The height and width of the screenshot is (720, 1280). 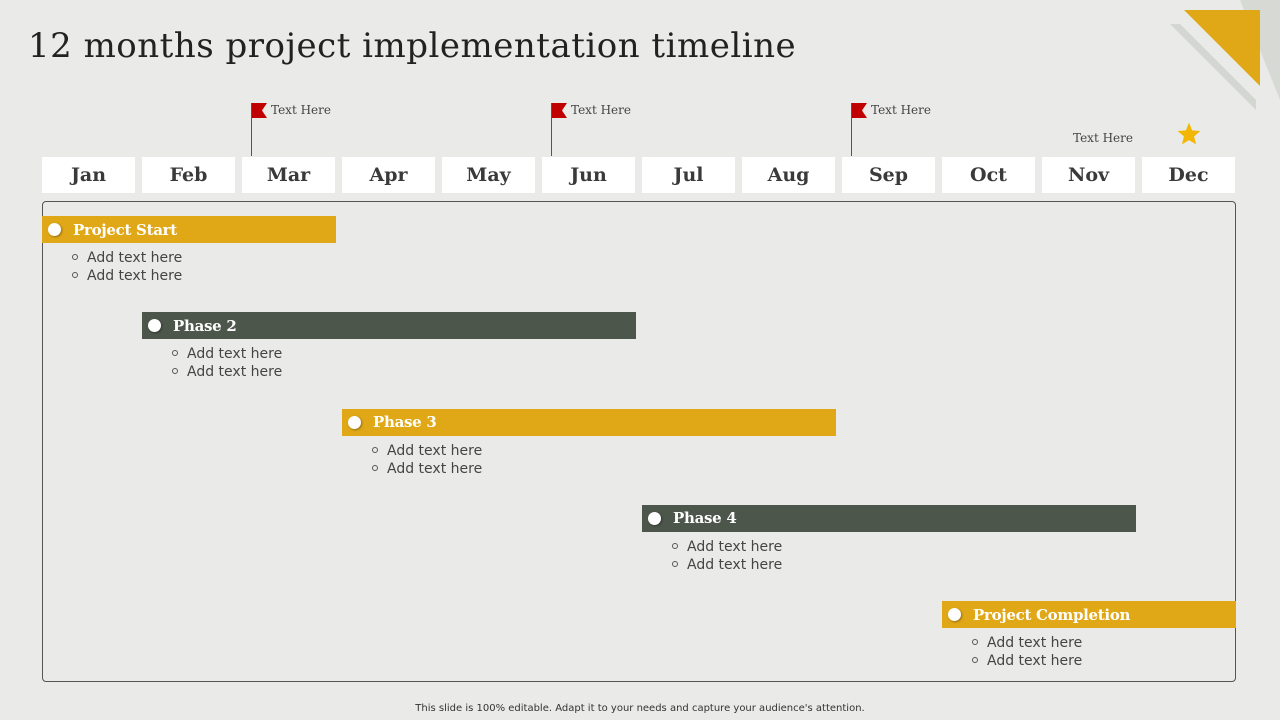 What do you see at coordinates (1103, 138) in the screenshot?
I see `final-milestone-label: Text Here` at bounding box center [1103, 138].